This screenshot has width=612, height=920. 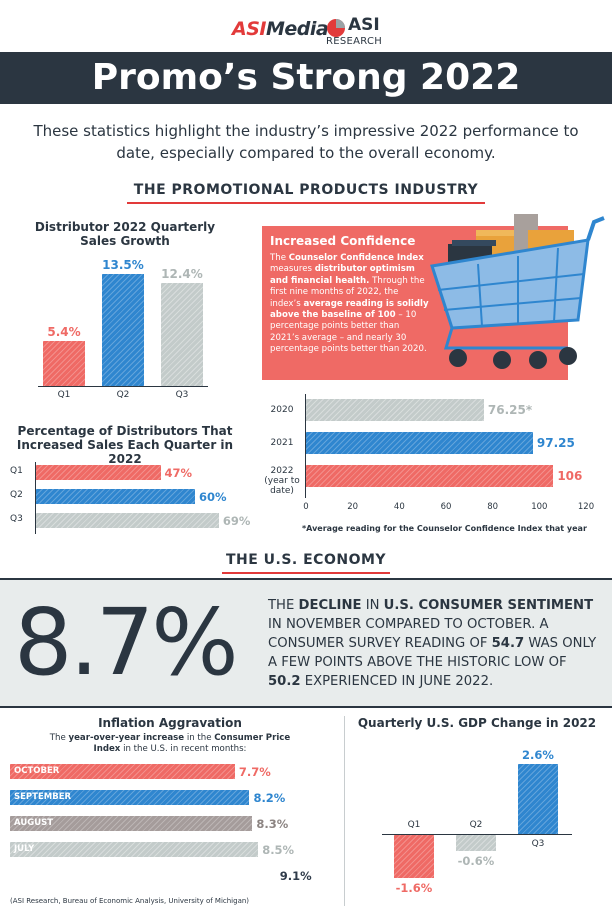 I want to click on economy-divider, so click(x=344, y=811).